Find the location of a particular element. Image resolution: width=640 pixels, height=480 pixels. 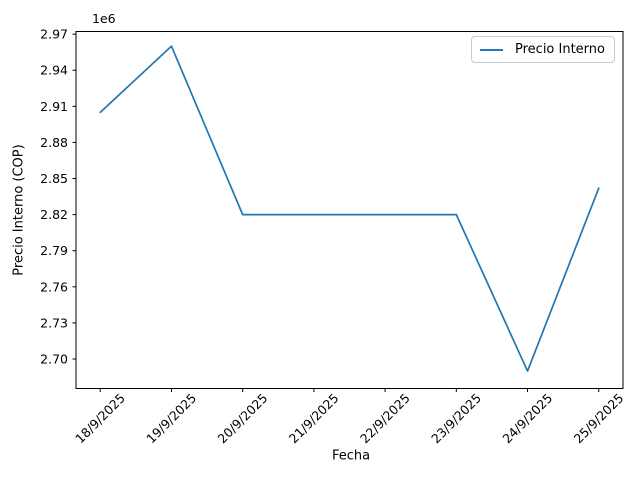

legend: Precio Interno is located at coordinates (543, 49).